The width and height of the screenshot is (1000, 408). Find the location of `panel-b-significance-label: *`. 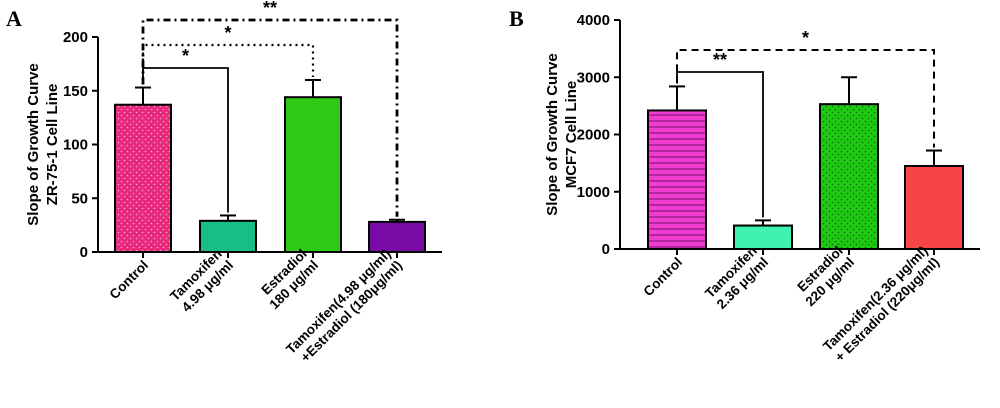

panel-b-significance-label: * is located at coordinates (805, 38).